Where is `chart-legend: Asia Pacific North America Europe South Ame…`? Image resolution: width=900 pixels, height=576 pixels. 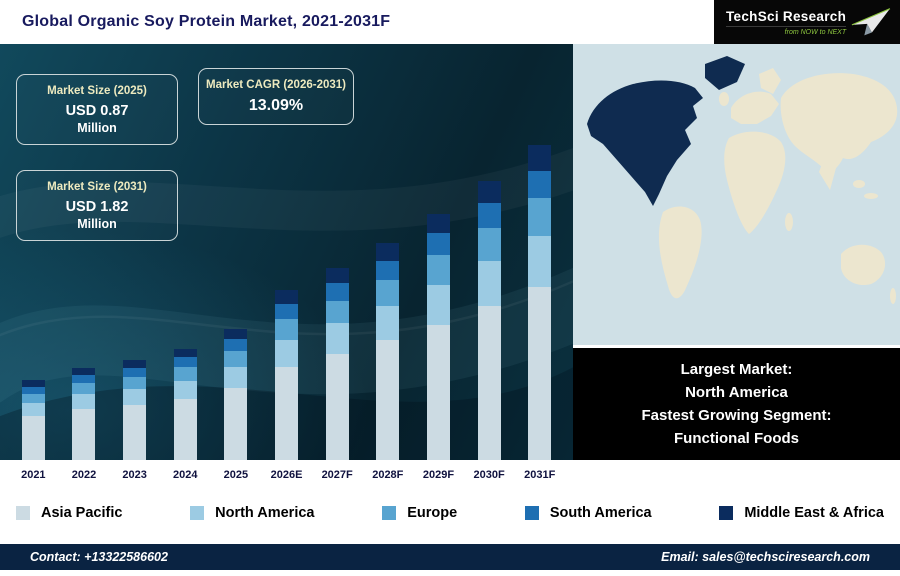 chart-legend: Asia Pacific North America Europe South Ame… is located at coordinates (450, 513).